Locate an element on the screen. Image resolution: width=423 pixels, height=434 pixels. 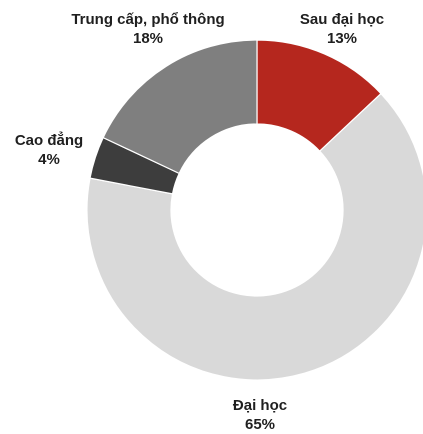
slice-label-dai-hoc: Đại học is located at coordinates (260, 405).